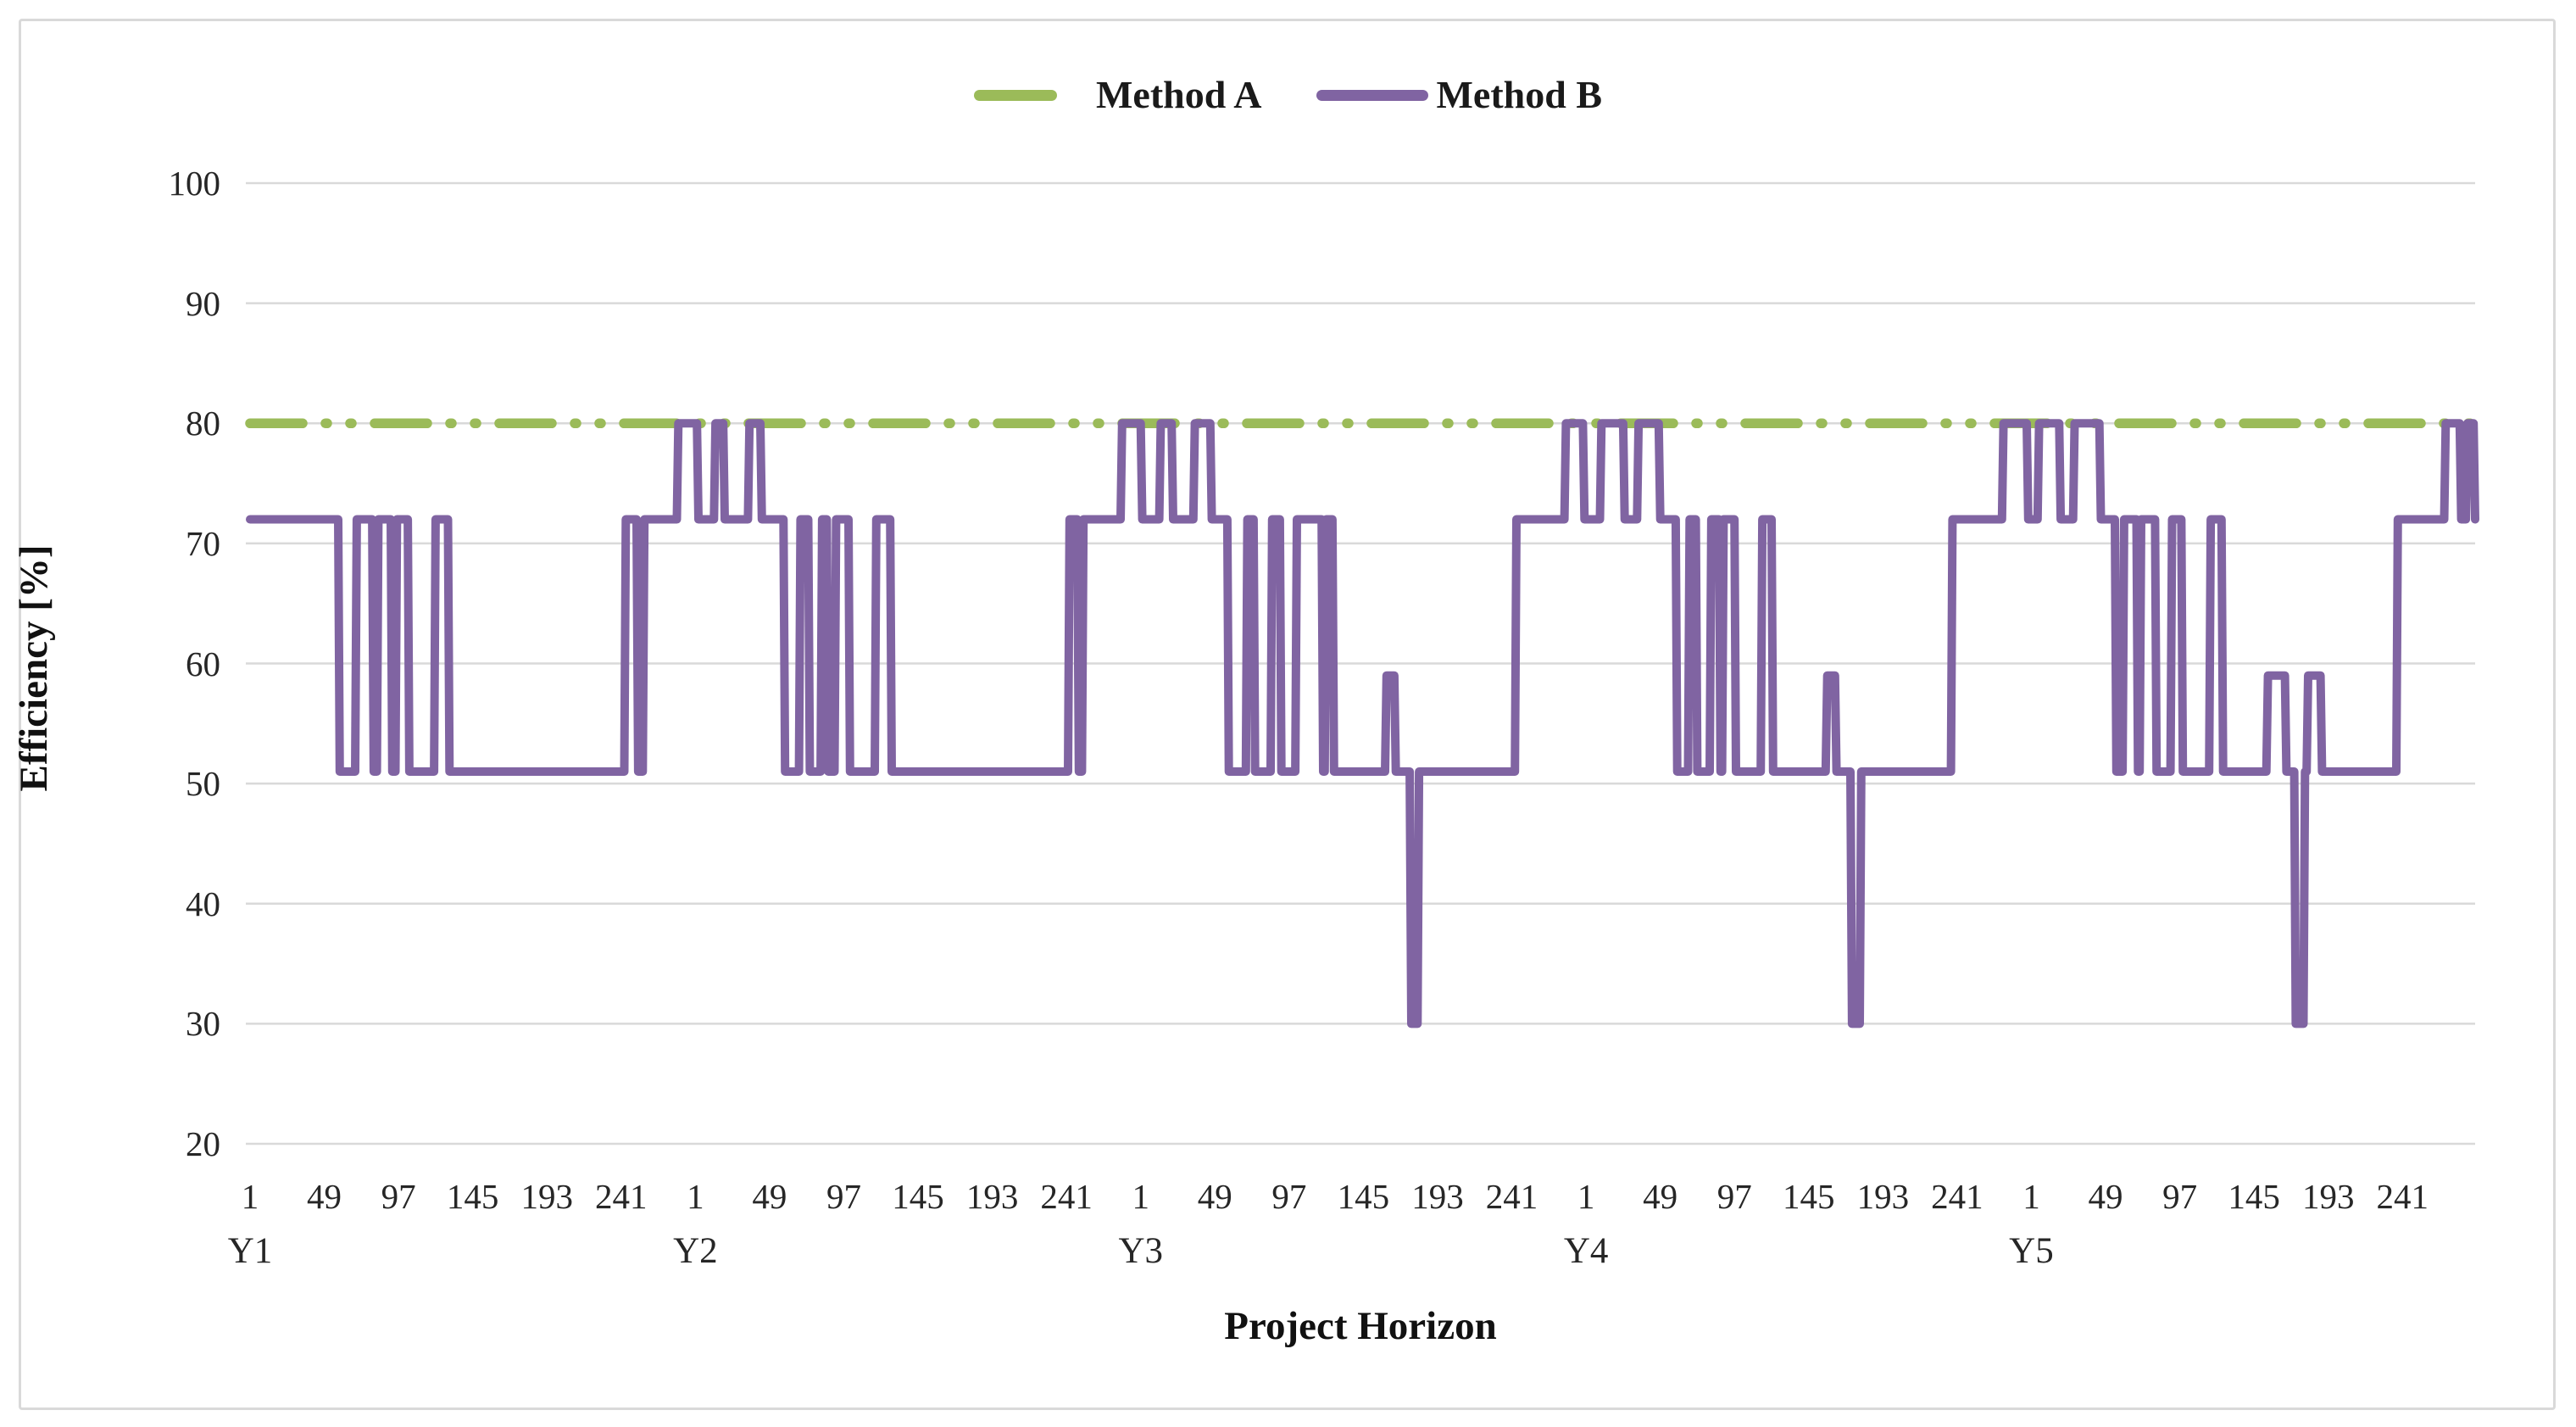 The width and height of the screenshot is (2576, 1427). Describe the element at coordinates (1372, 95) in the screenshot. I see `method-b-line-swatch-icon` at that location.